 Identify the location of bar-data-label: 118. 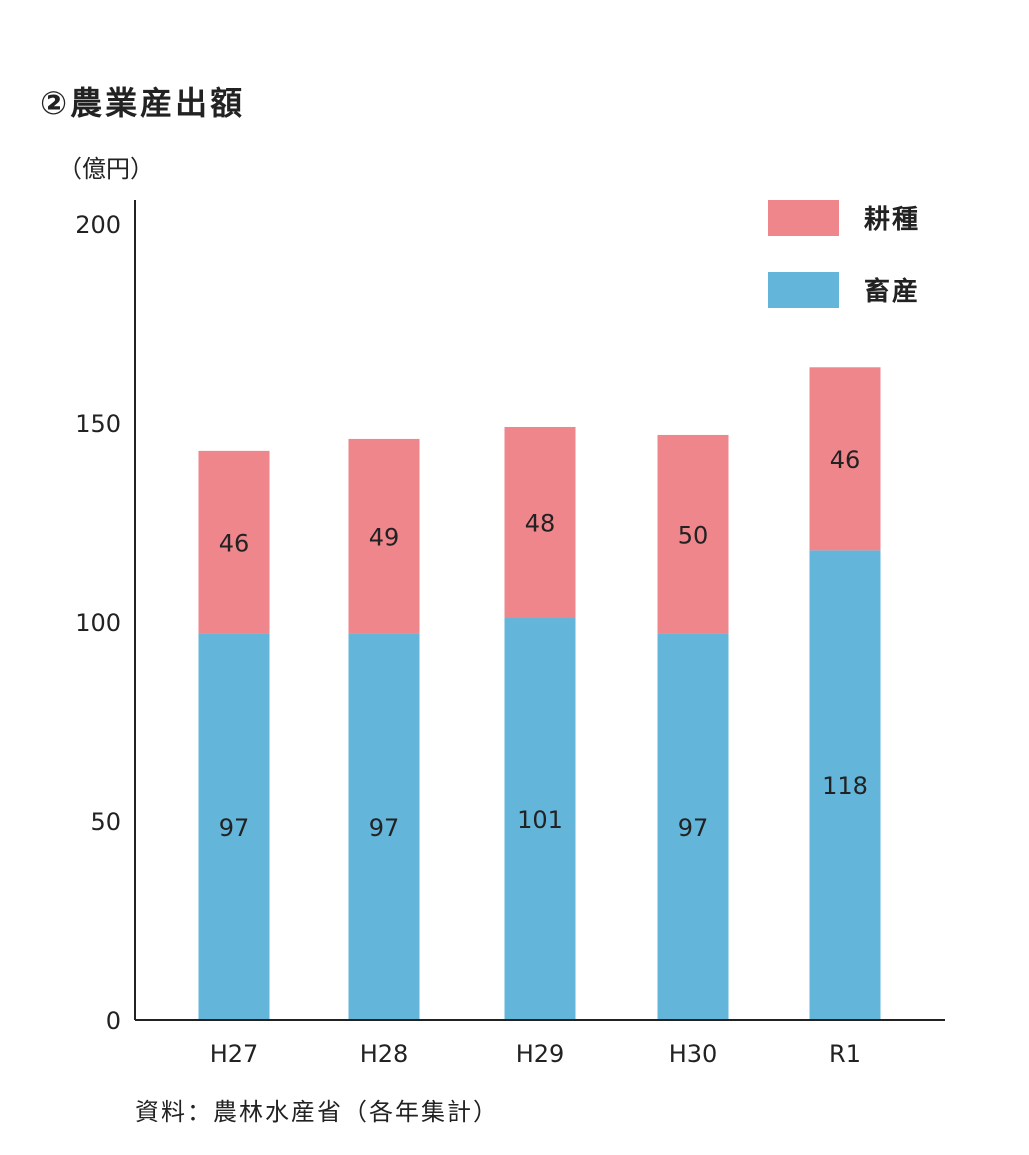
(845, 786).